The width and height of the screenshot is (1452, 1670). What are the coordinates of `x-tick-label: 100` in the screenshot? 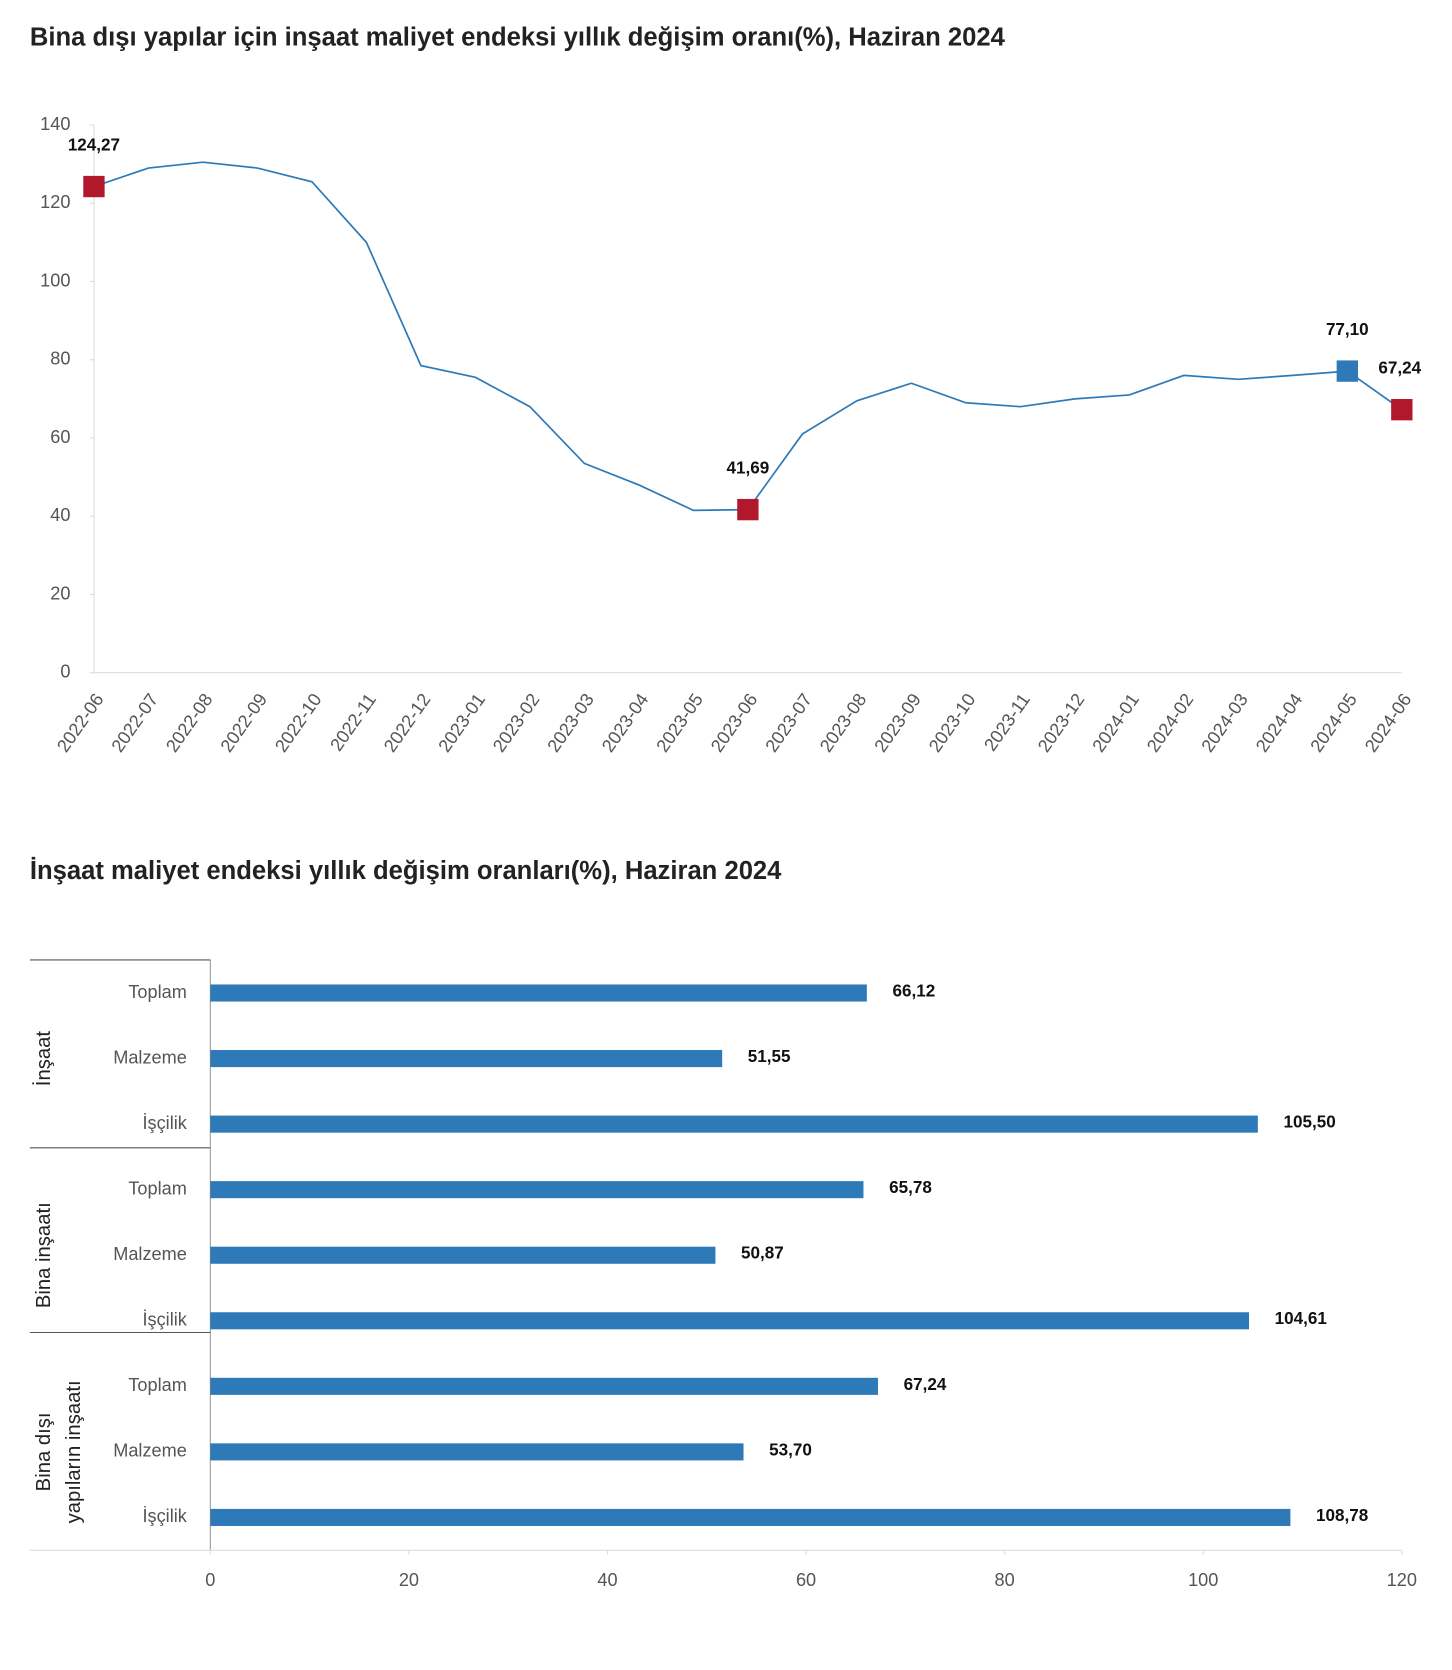 It's located at (1203, 1580).